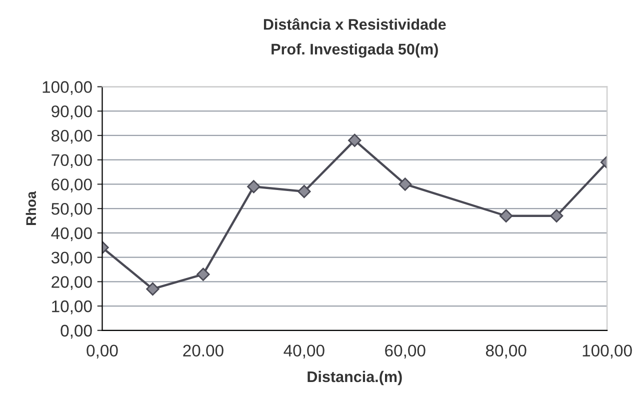  What do you see at coordinates (72, 161) in the screenshot?
I see `y-tick-label: 70,00` at bounding box center [72, 161].